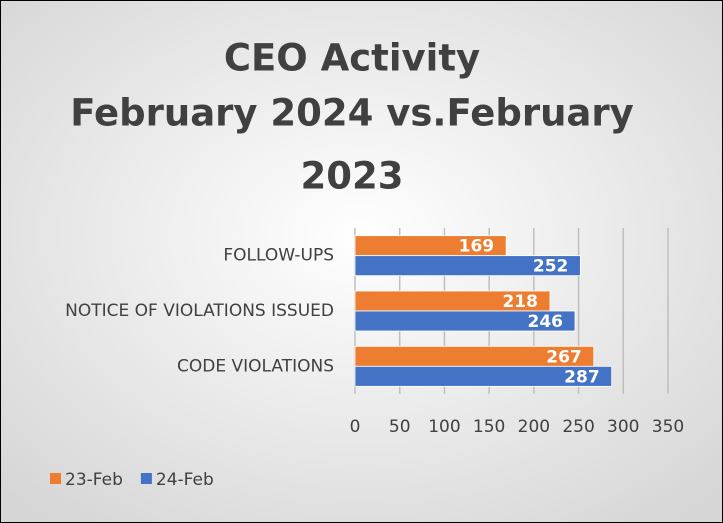 This screenshot has height=523, width=723. I want to click on chart-title: February 2024 vs.February, so click(352, 113).